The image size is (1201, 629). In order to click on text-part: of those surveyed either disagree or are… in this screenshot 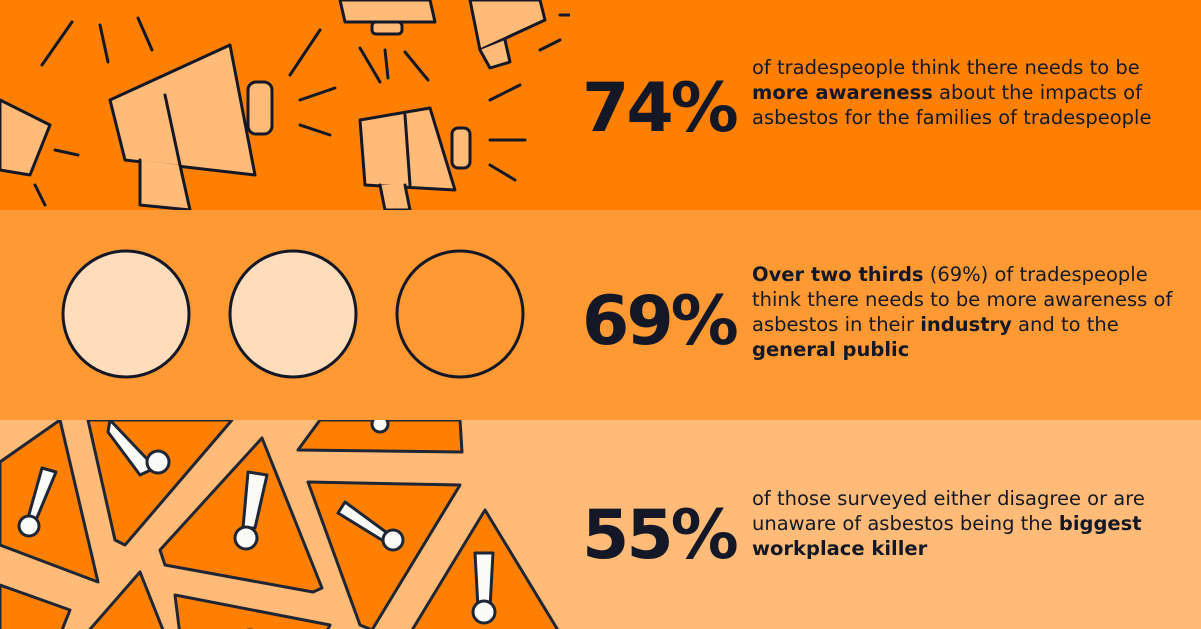, I will do `click(948, 511)`.